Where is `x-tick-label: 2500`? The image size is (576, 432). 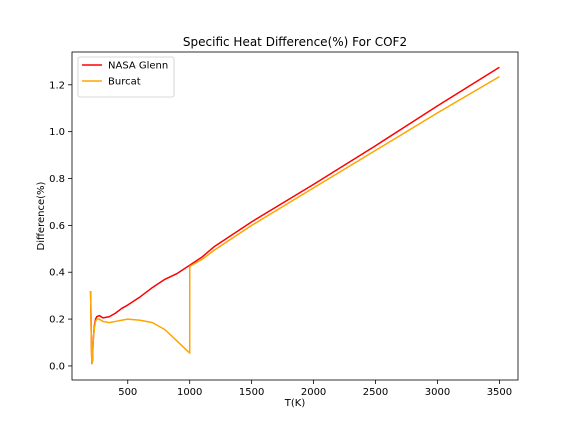
x-tick-label: 2500 is located at coordinates (375, 392).